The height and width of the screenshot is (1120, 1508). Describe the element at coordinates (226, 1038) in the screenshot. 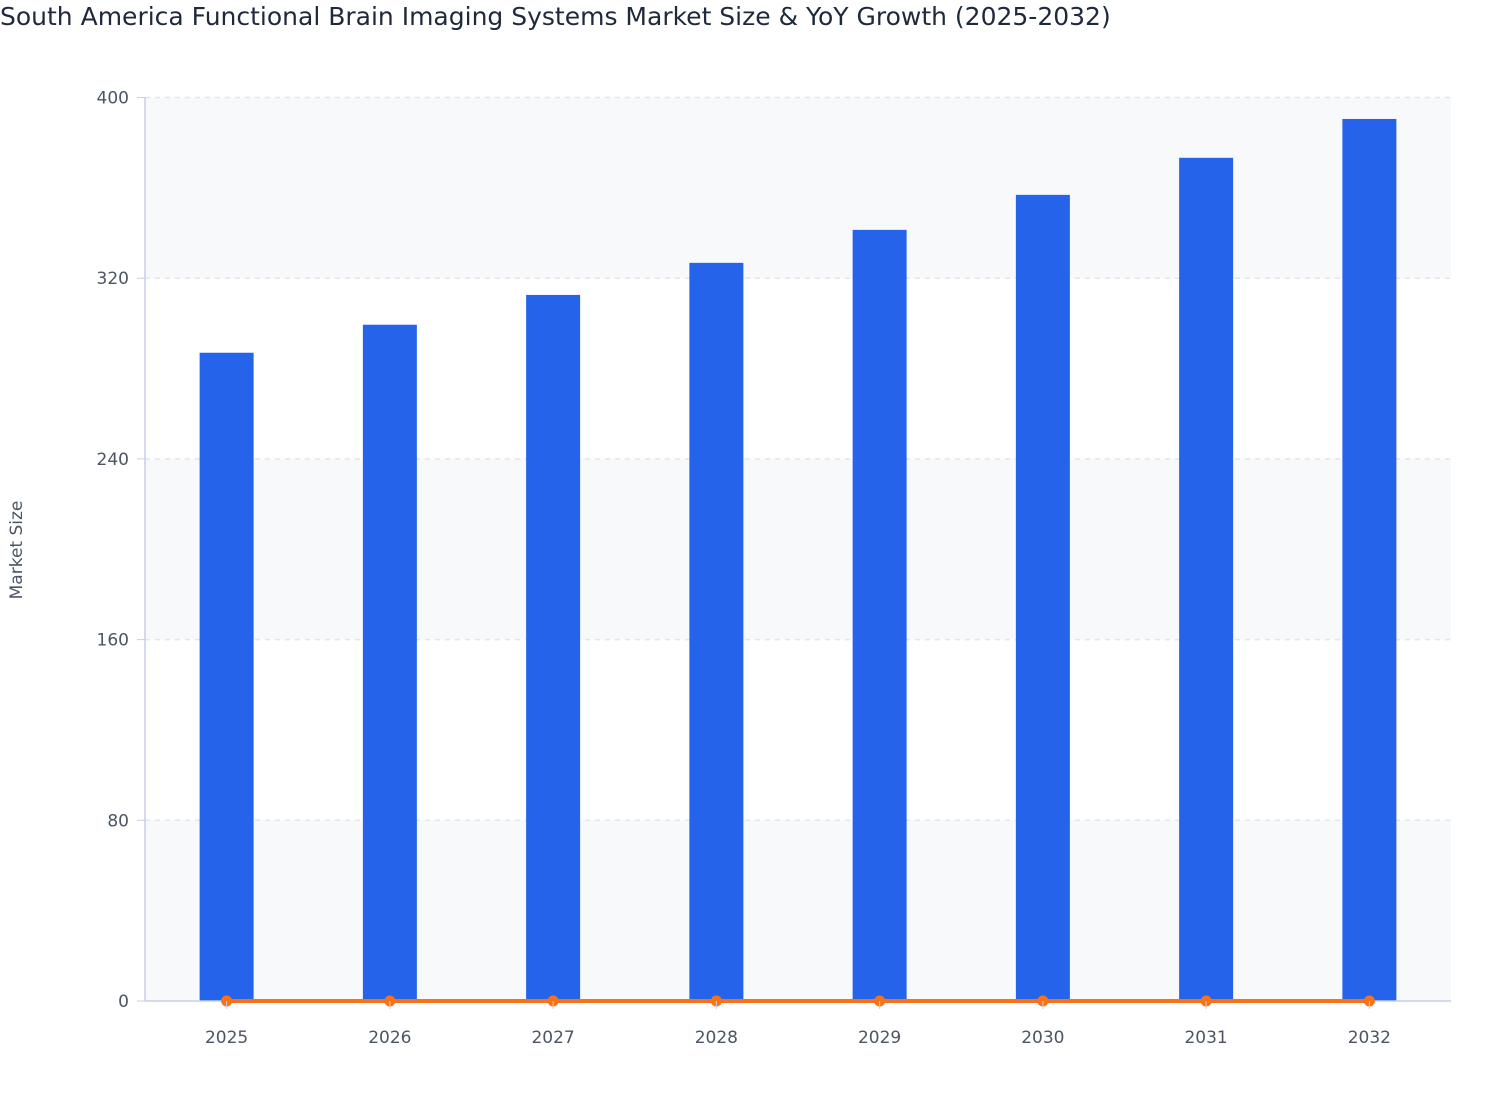

I see `x-tick-label: 2025` at that location.